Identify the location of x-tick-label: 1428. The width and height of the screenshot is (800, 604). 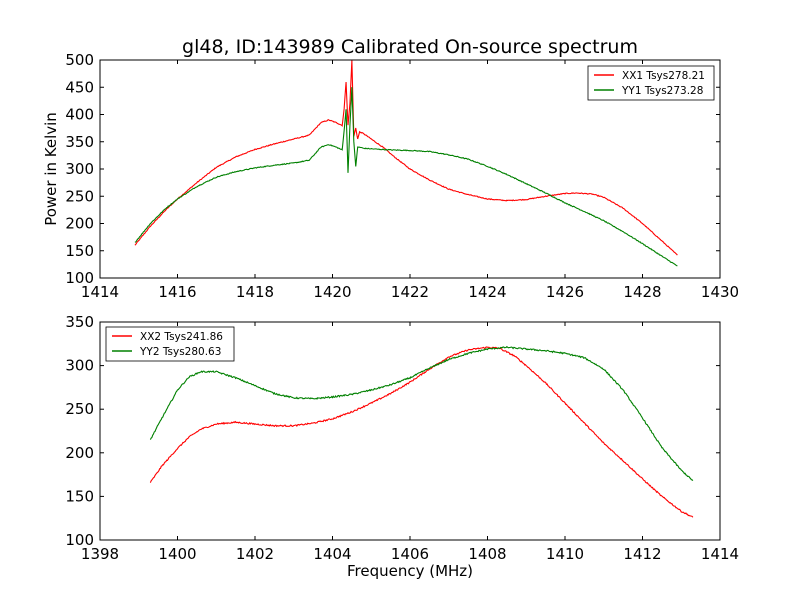
(642, 292).